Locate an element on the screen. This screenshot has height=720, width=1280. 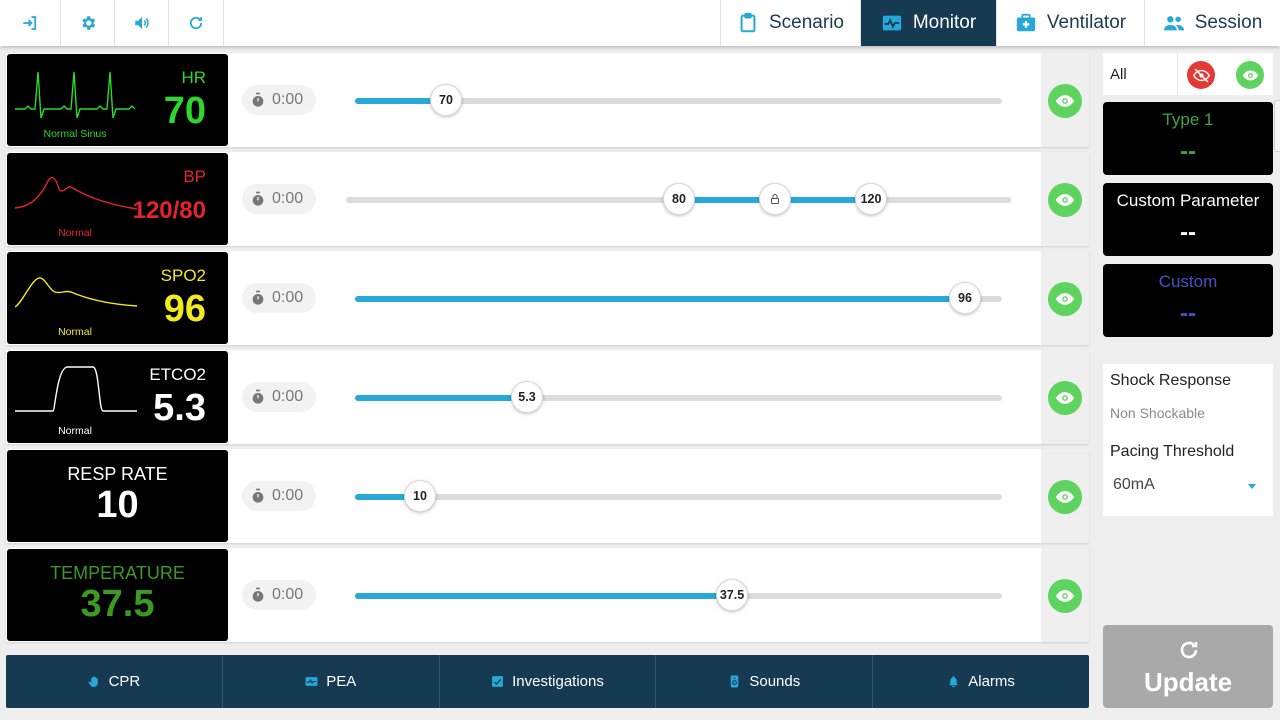
vital-value: 120/80 is located at coordinates (169, 210).